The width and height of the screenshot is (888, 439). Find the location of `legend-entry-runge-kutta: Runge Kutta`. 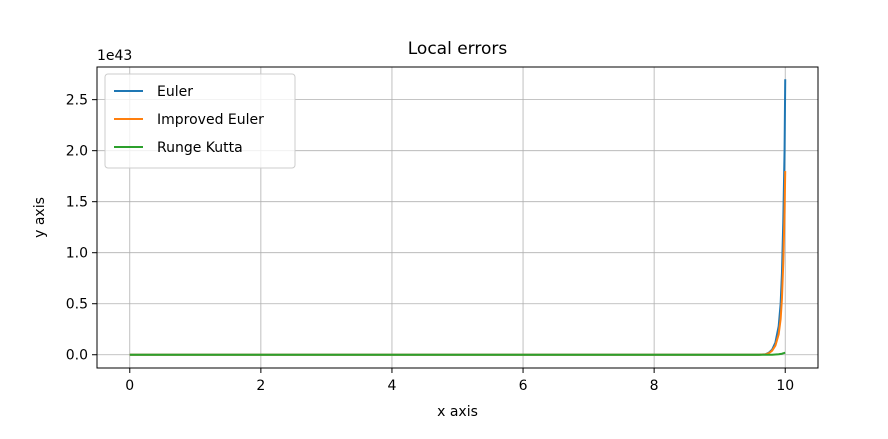

legend-entry-runge-kutta: Runge Kutta is located at coordinates (200, 148).